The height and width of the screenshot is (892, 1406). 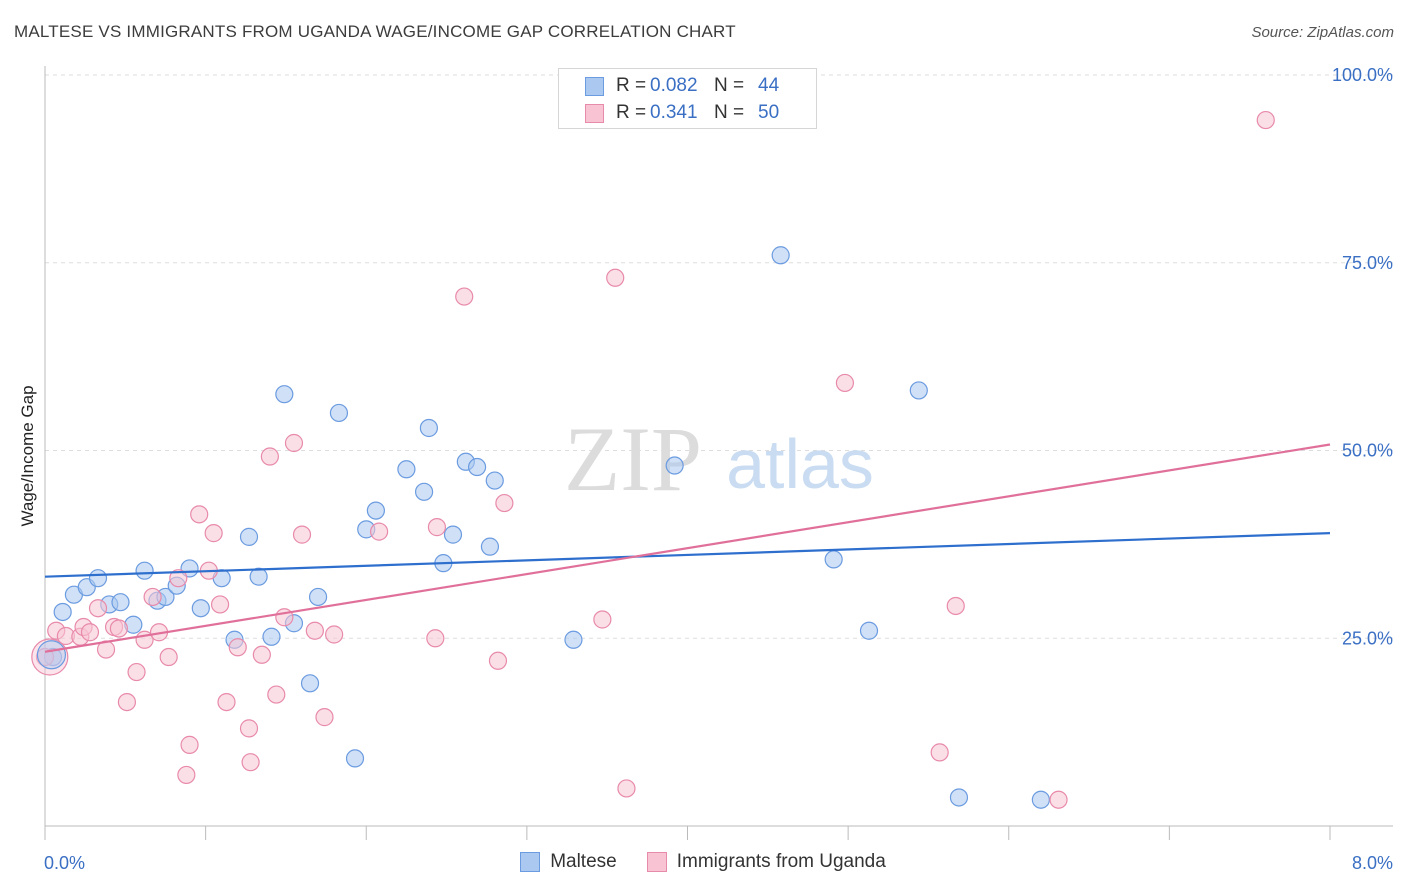 I want to click on legend-row-maltese: R = 0.082 N = 44, so click(x=682, y=86).